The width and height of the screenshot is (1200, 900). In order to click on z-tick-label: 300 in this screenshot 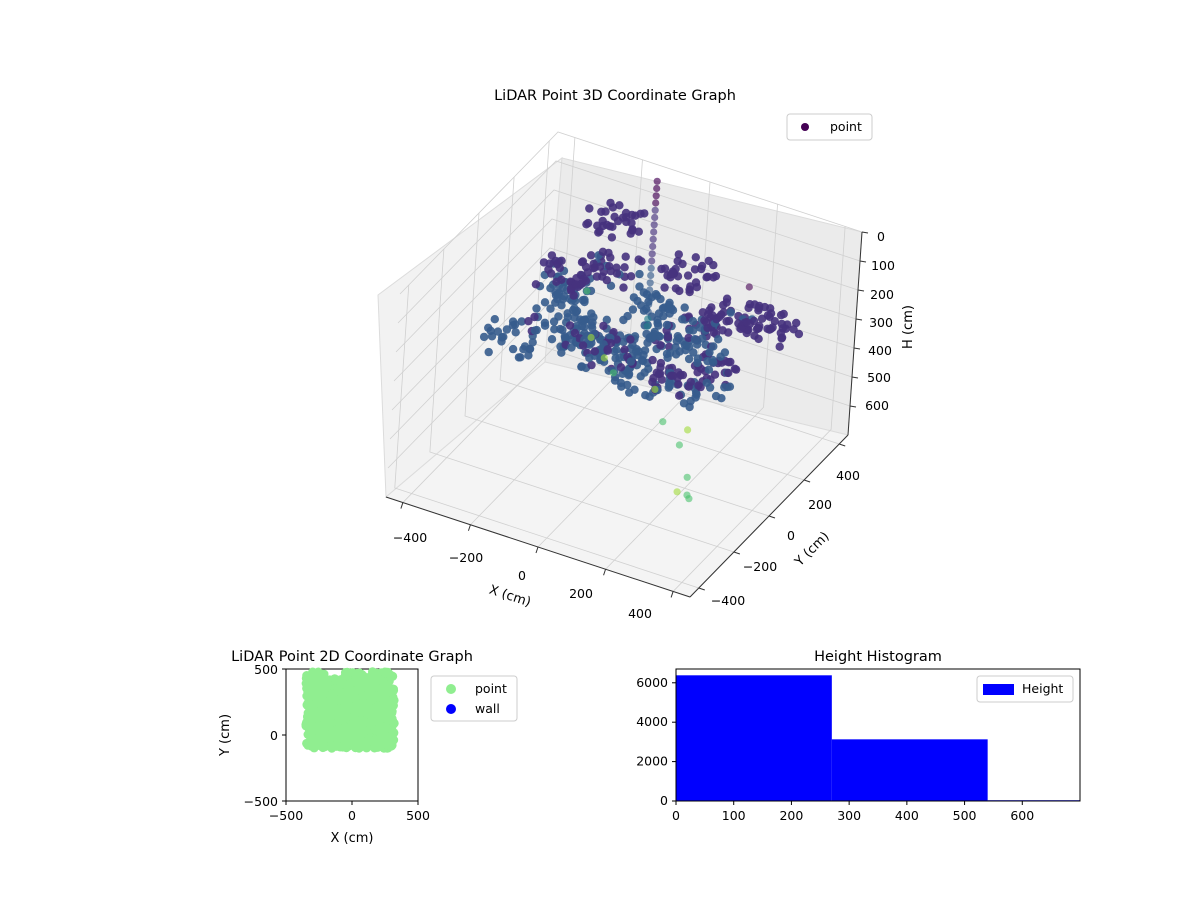, I will do `click(881, 322)`.